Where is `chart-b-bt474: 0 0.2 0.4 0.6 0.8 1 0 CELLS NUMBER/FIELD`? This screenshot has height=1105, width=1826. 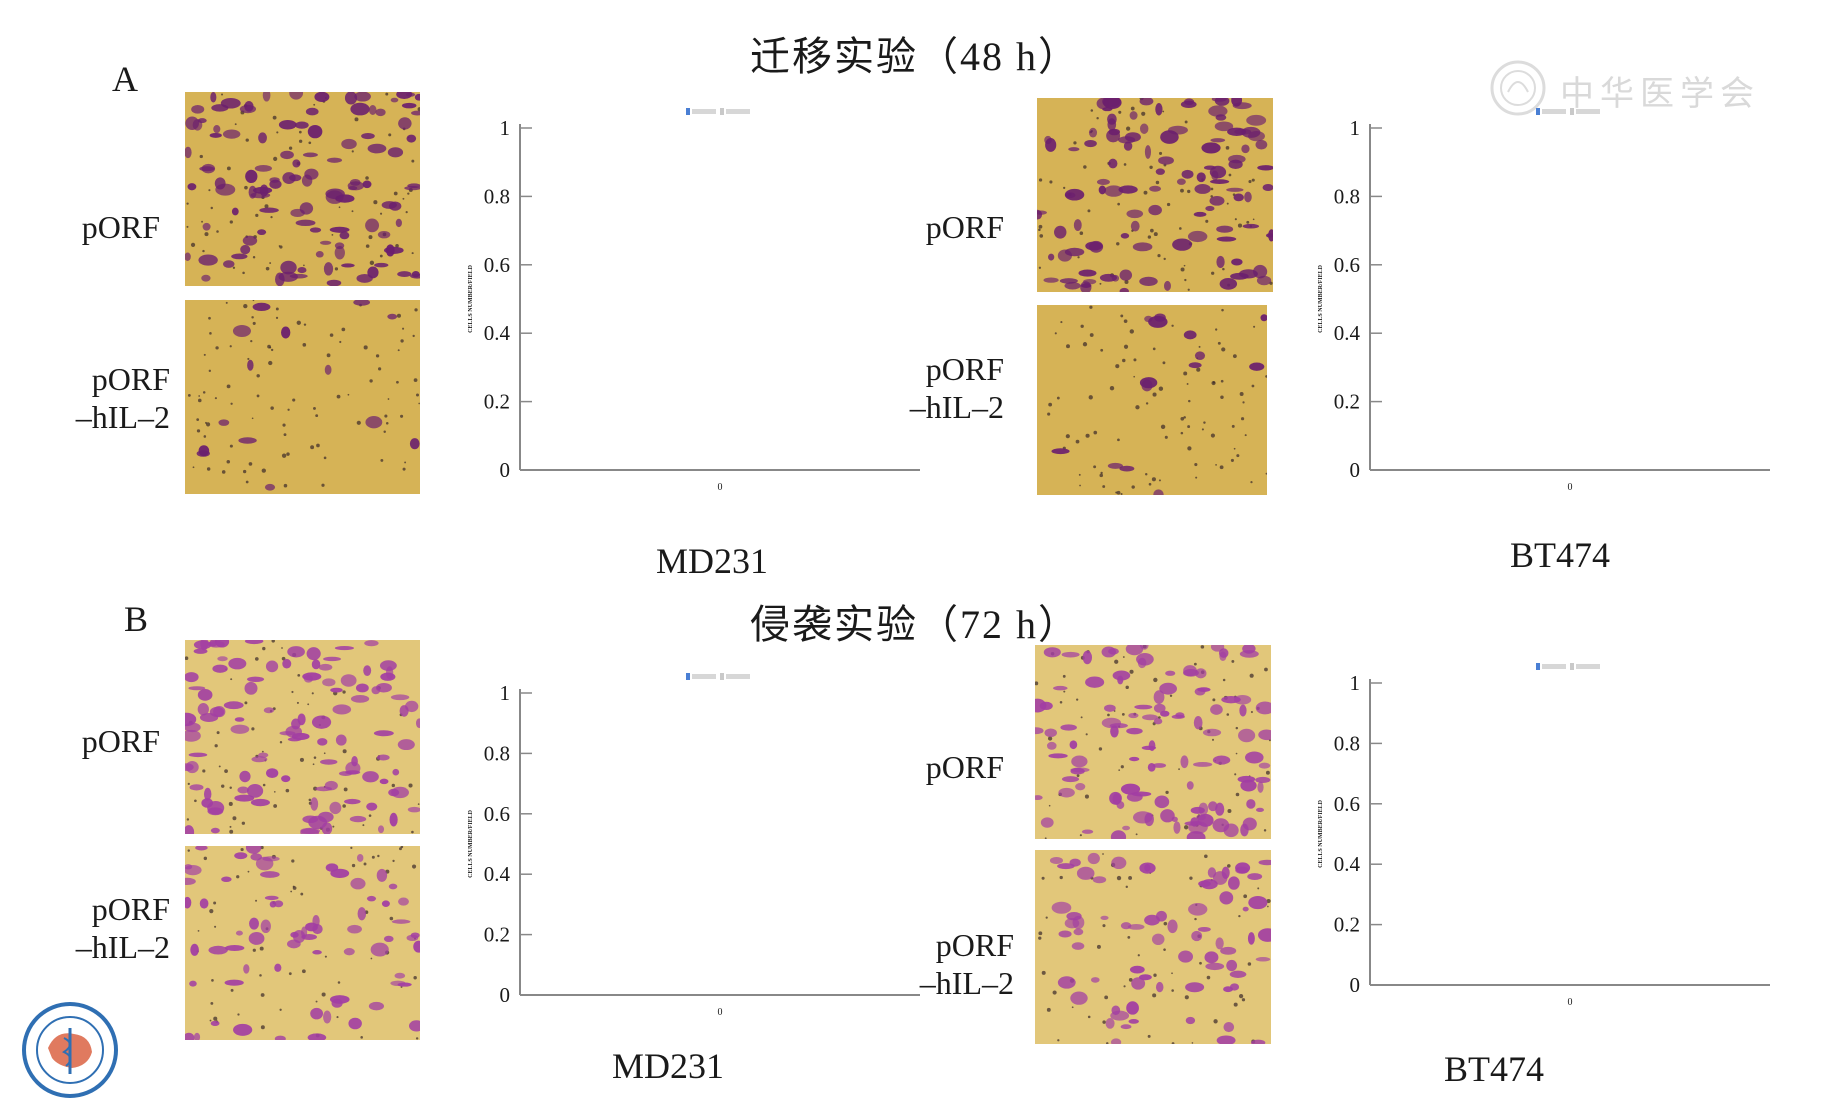 chart-b-bt474: 0 0.2 0.4 0.6 0.8 1 0 CELLS NUMBER/FIELD is located at coordinates (1568, 845).